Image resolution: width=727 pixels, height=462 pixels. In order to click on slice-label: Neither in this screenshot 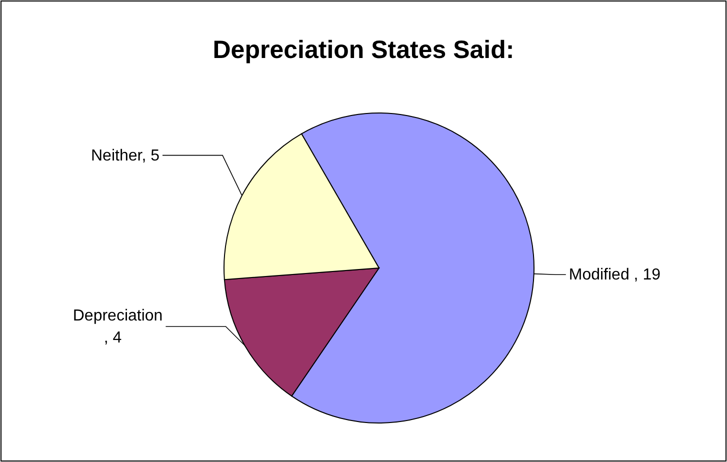, I will do `click(116, 155)`.